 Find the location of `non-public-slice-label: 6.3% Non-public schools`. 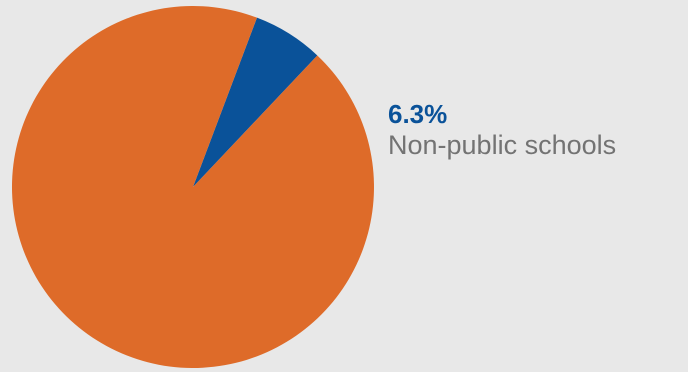

non-public-slice-label: 6.3% Non-public schools is located at coordinates (502, 130).